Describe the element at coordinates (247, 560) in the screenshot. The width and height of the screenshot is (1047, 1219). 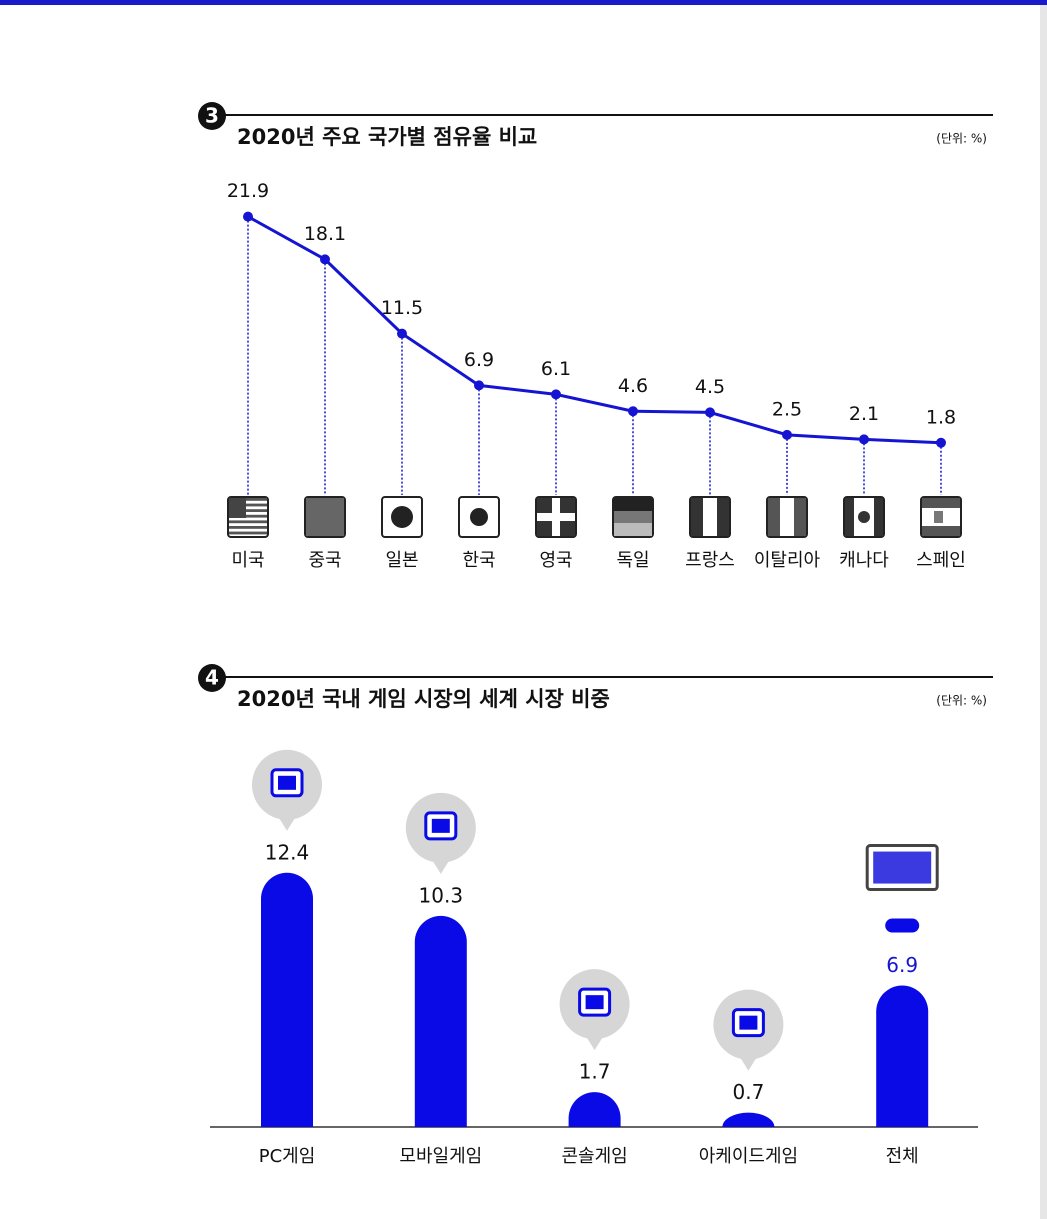
I see `x-tick-label: 미국` at that location.